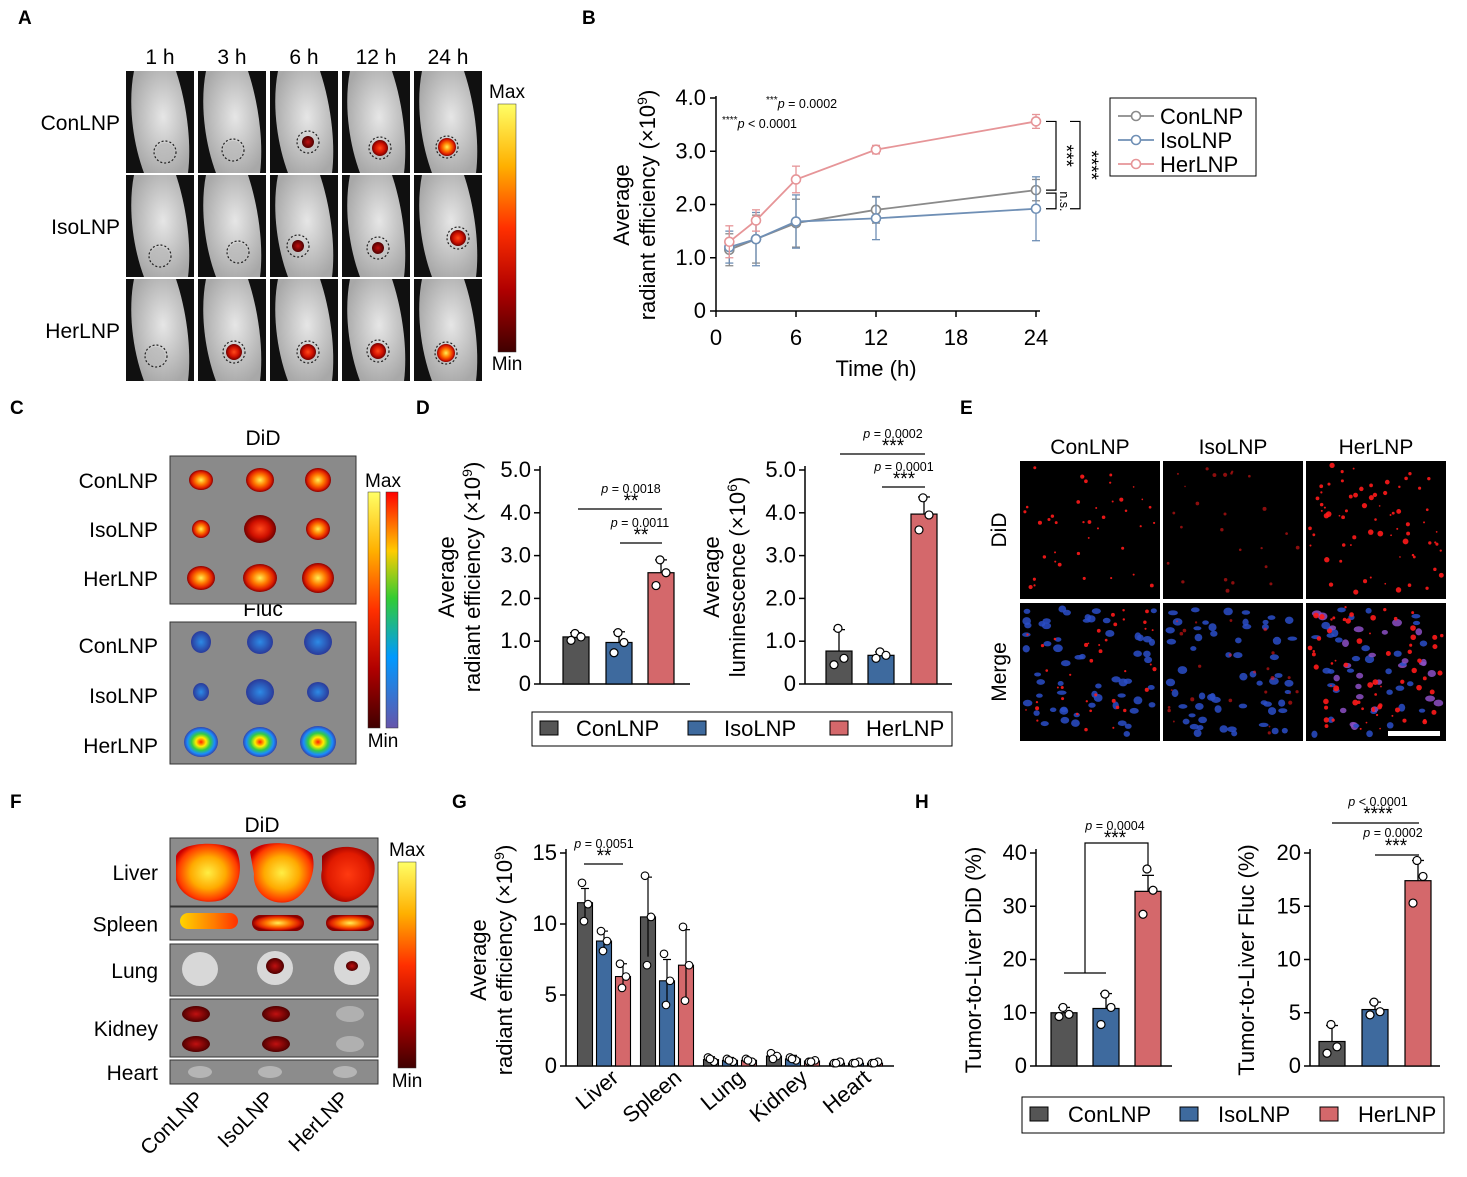 The width and height of the screenshot is (1467, 1177). I want to click on liver-signal, so click(348, 874).